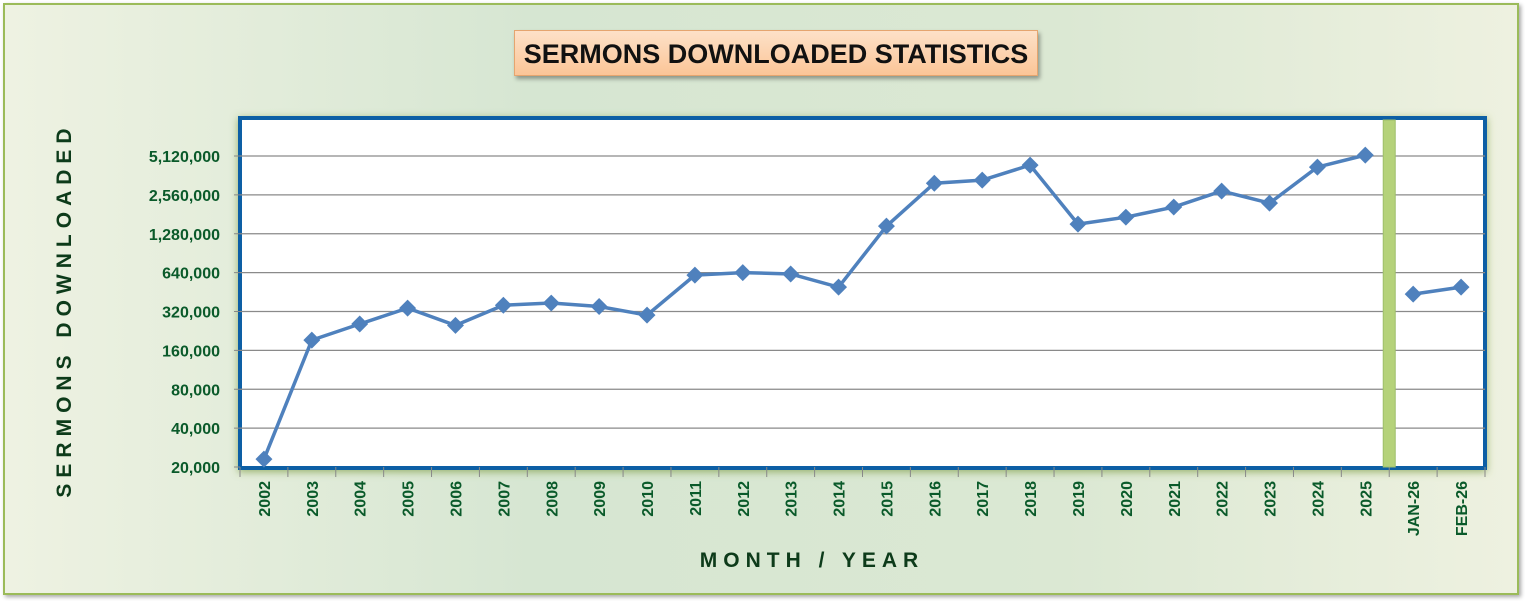 This screenshot has width=1525, height=601. I want to click on x-tick-label: FEB-26, so click(1462, 508).